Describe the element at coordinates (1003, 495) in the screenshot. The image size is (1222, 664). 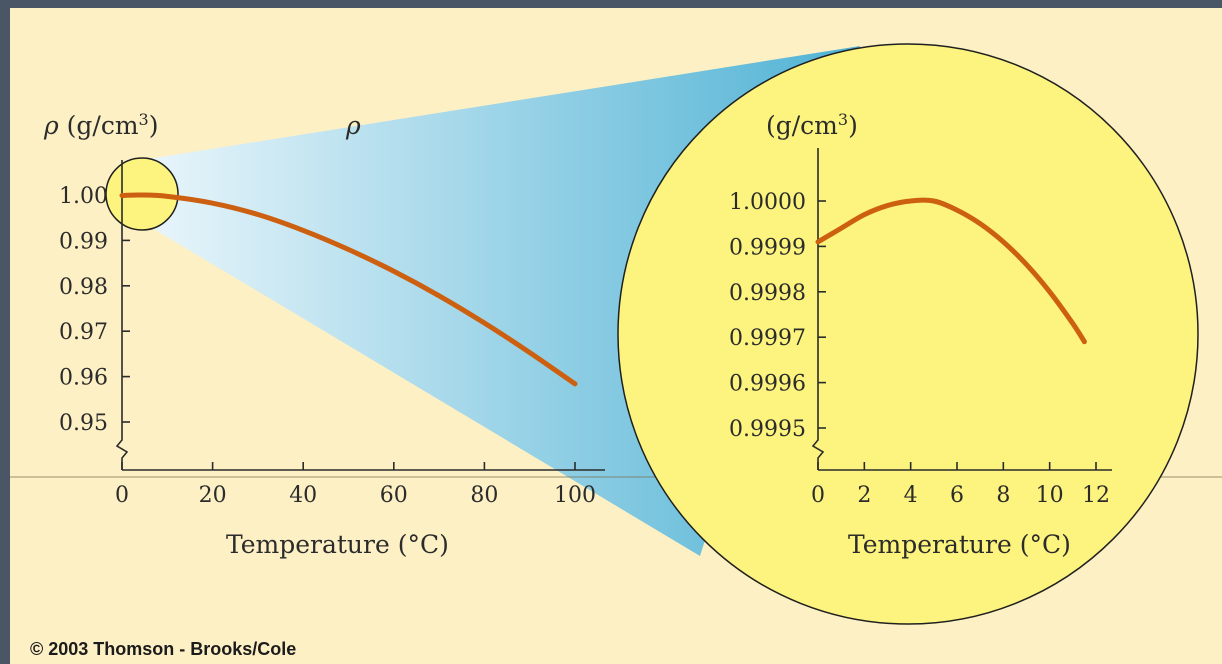
I see `right-x-tick-label: 8` at that location.